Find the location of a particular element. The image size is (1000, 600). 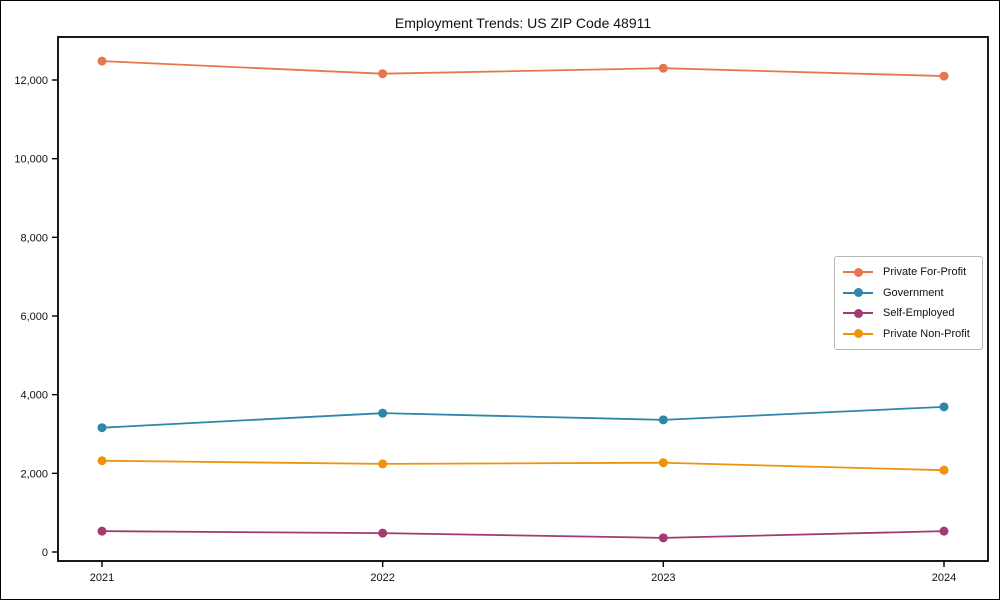

legend-label: Self-Employed is located at coordinates (919, 313).